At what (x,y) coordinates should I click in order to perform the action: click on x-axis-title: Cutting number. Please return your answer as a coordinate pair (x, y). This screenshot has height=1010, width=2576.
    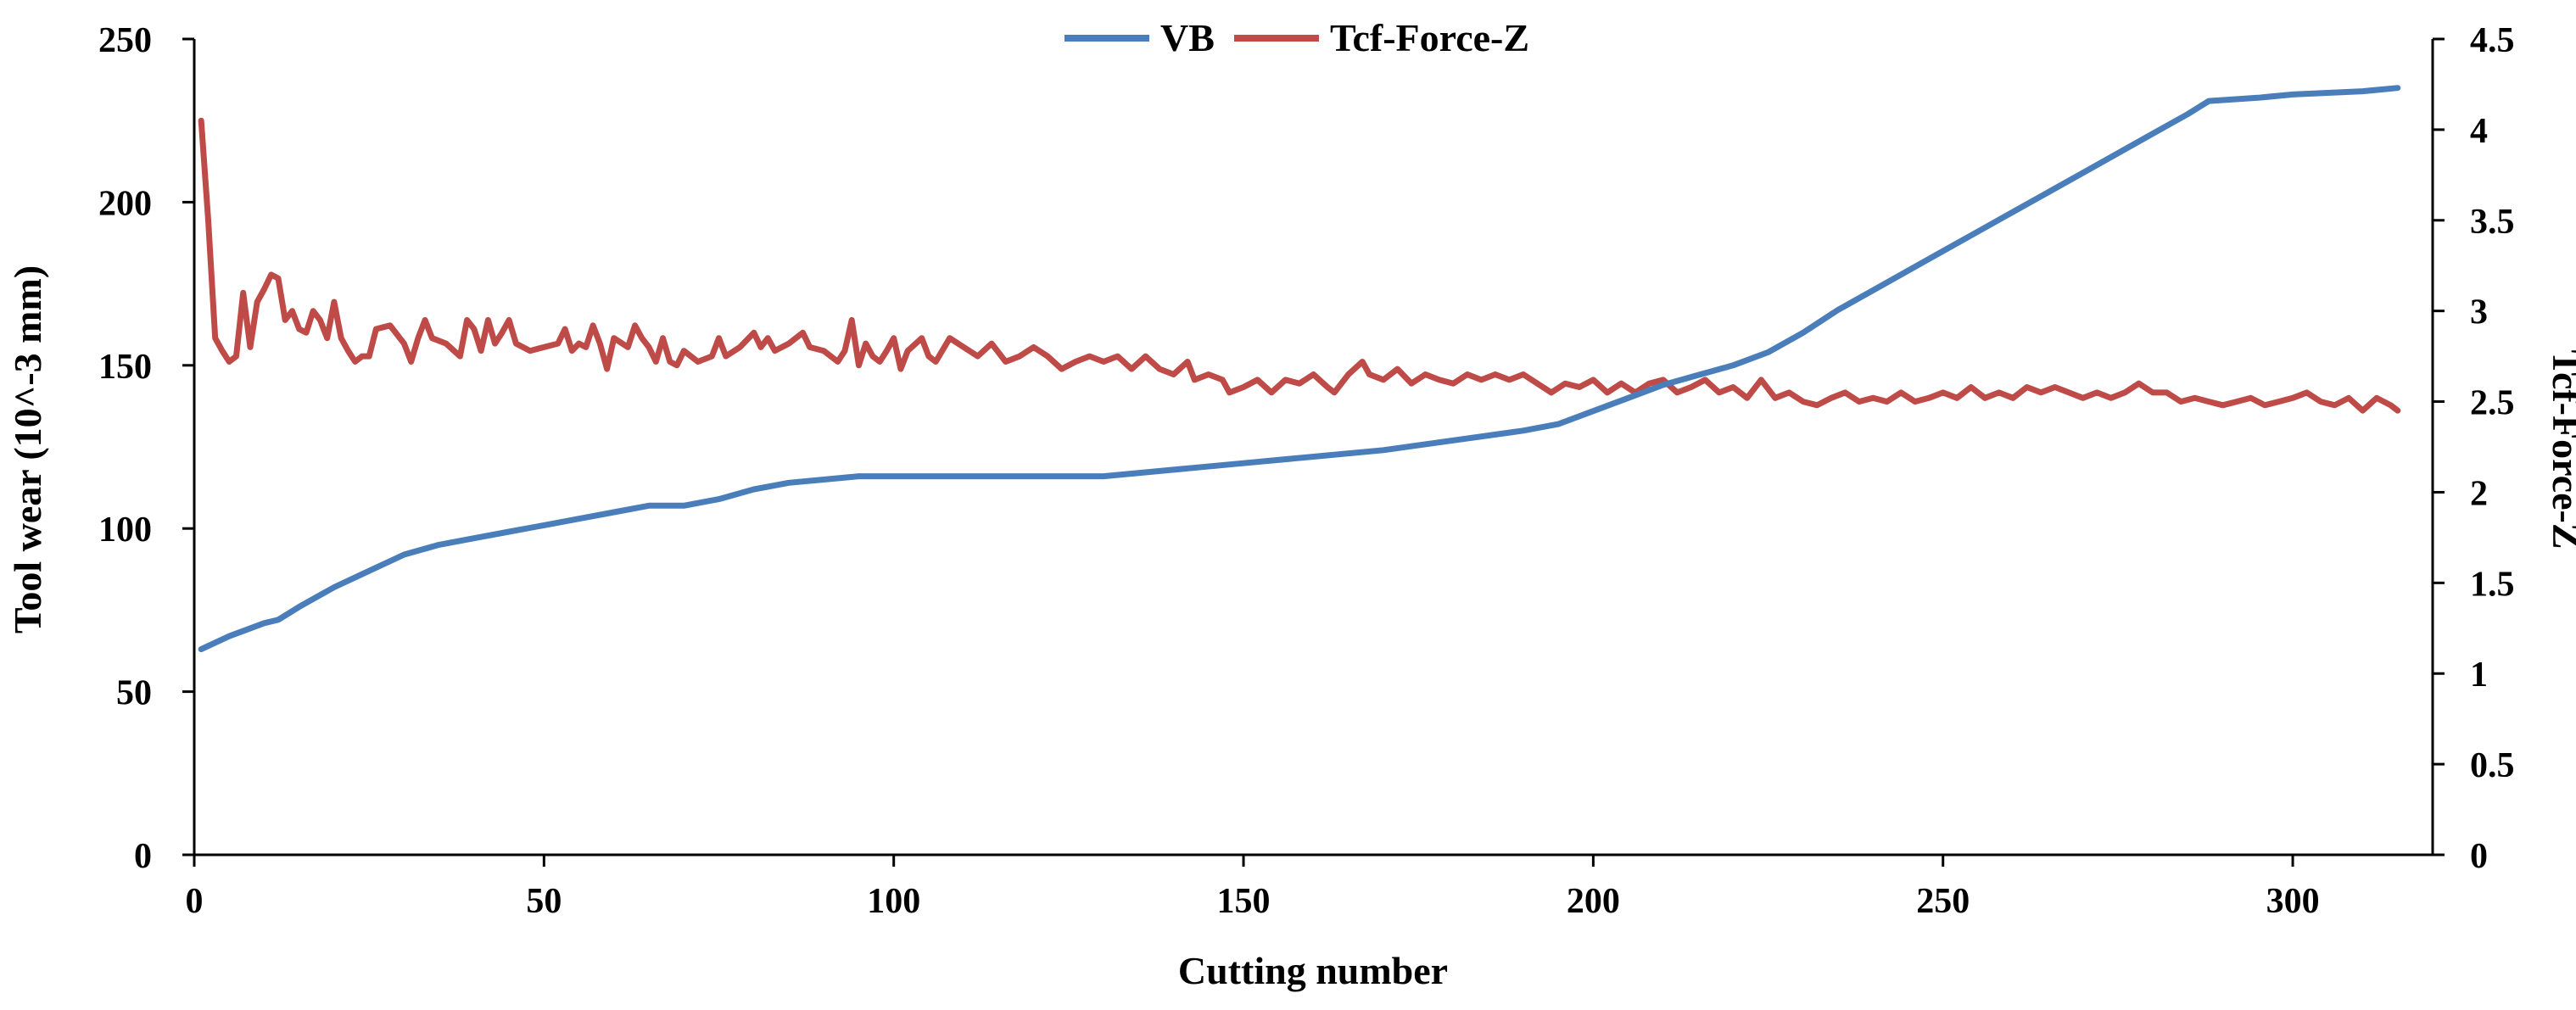
    Looking at the image, I should click on (1313, 970).